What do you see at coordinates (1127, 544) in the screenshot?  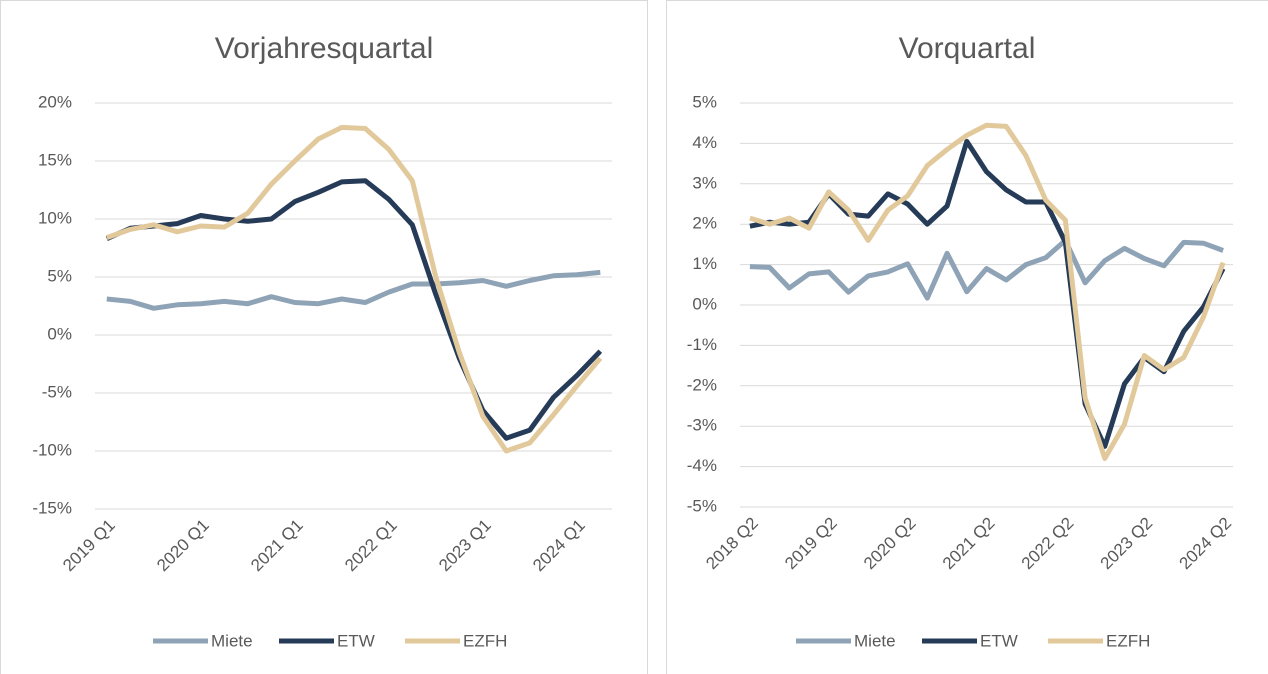 I see `x-tick-label: 2023 Q2` at bounding box center [1127, 544].